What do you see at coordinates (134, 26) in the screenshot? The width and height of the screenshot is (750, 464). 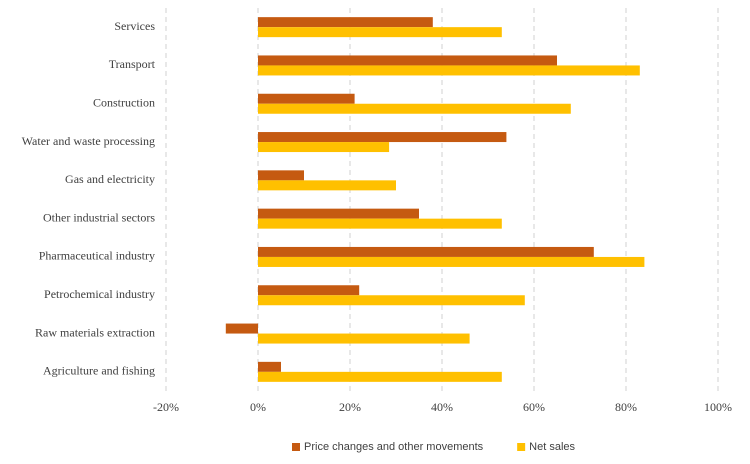 I see `y-tick-label: Services` at bounding box center [134, 26].